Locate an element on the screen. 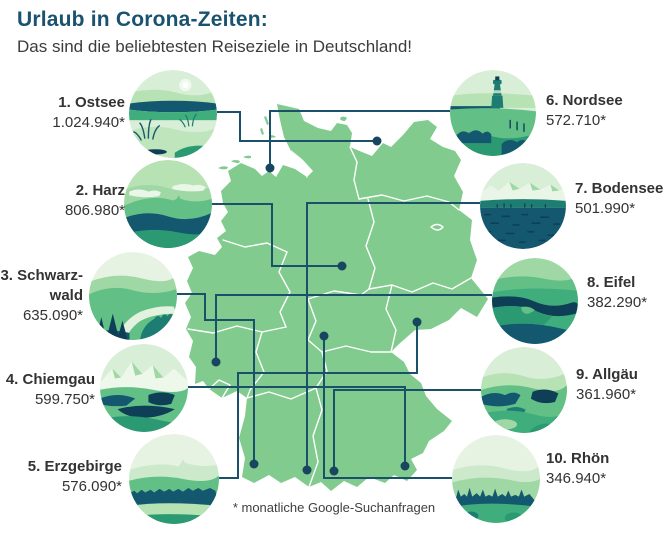  destination-photo-harz is located at coordinates (168, 204).